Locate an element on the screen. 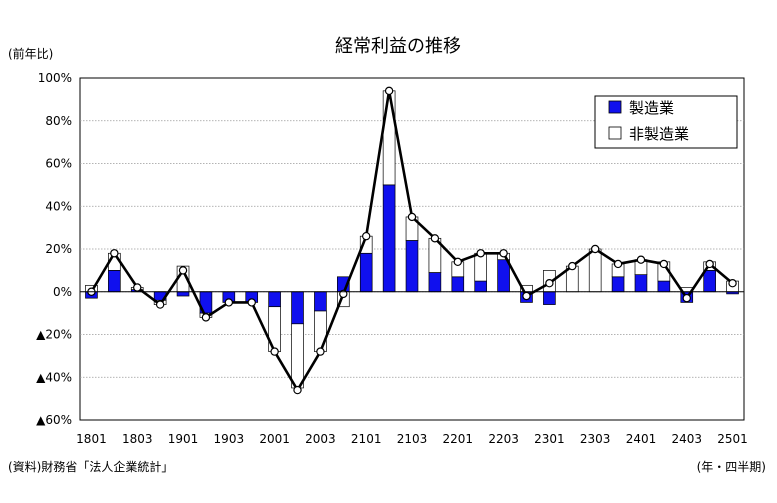 The width and height of the screenshot is (777, 503). x-tick-label: 2001 is located at coordinates (274, 439).